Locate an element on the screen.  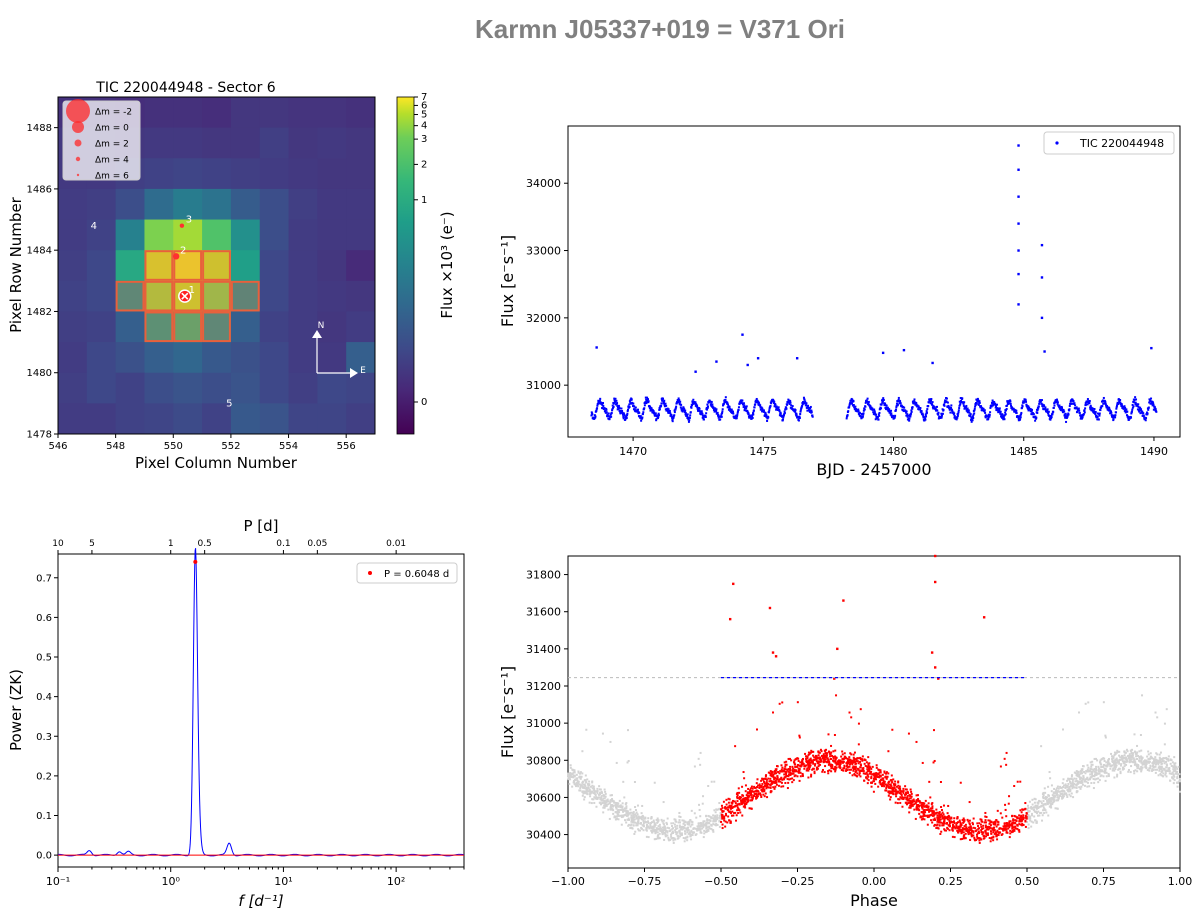
top-tick-label: 0.01 is located at coordinates (396, 544).